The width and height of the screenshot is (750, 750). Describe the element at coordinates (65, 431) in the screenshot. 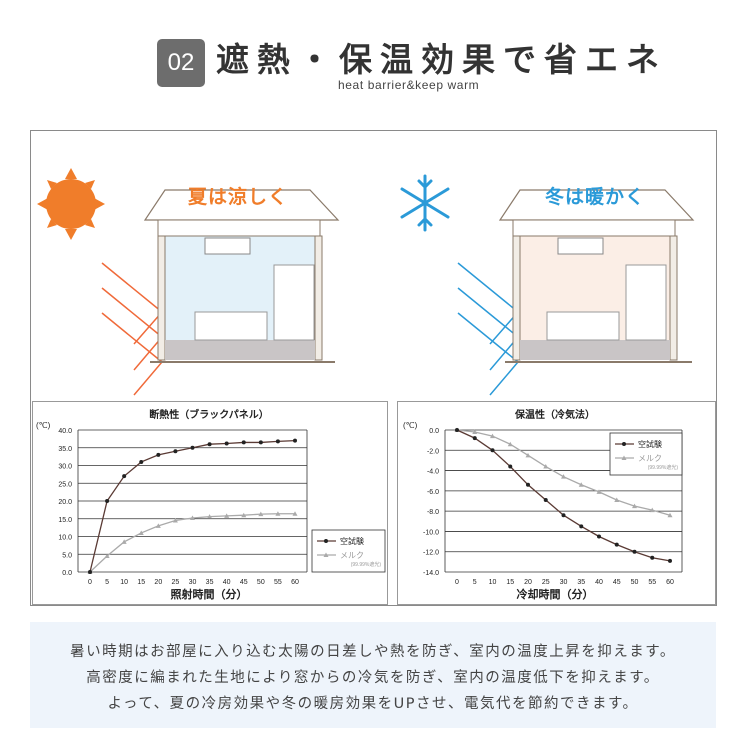

I see `y-tick-label: 40.0` at that location.